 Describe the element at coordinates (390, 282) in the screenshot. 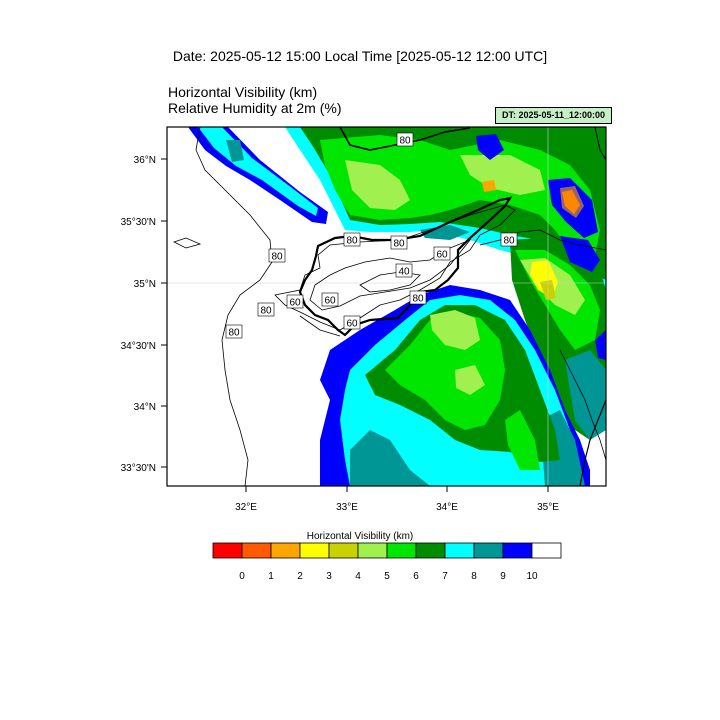

I see `contour-40-inner` at that location.